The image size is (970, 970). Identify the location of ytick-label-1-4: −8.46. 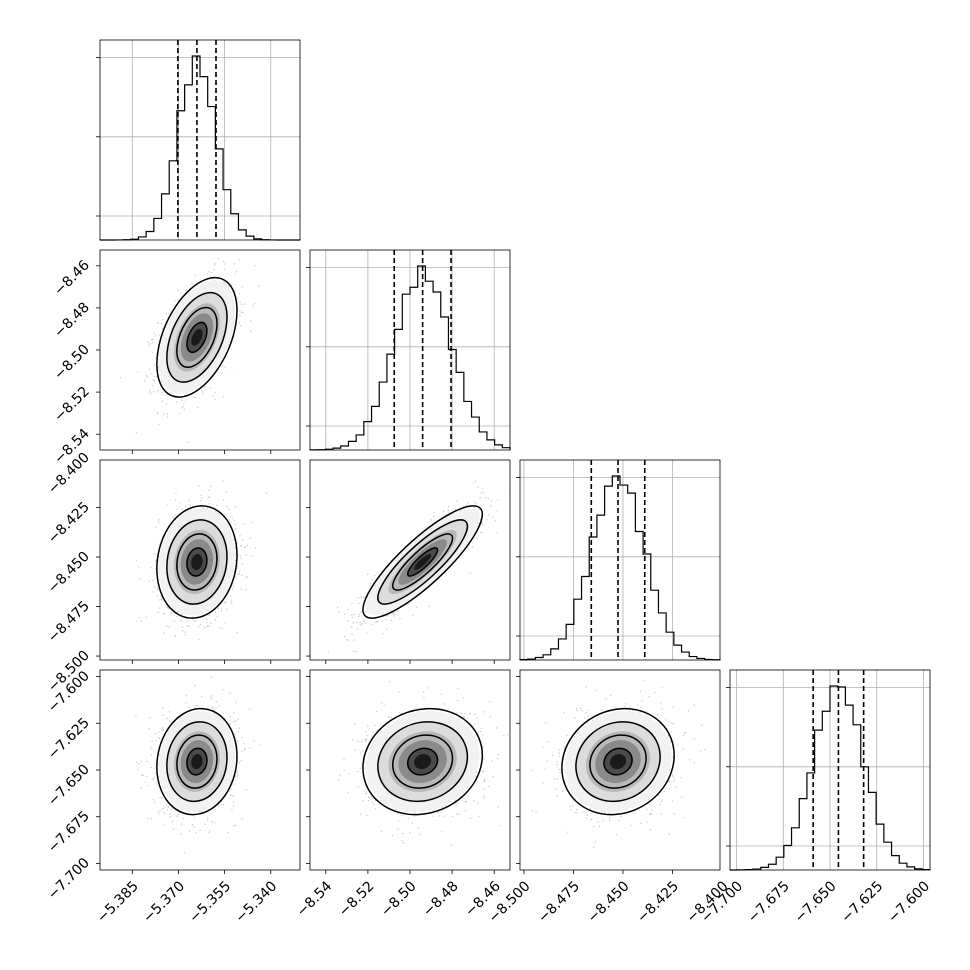
(72, 278).